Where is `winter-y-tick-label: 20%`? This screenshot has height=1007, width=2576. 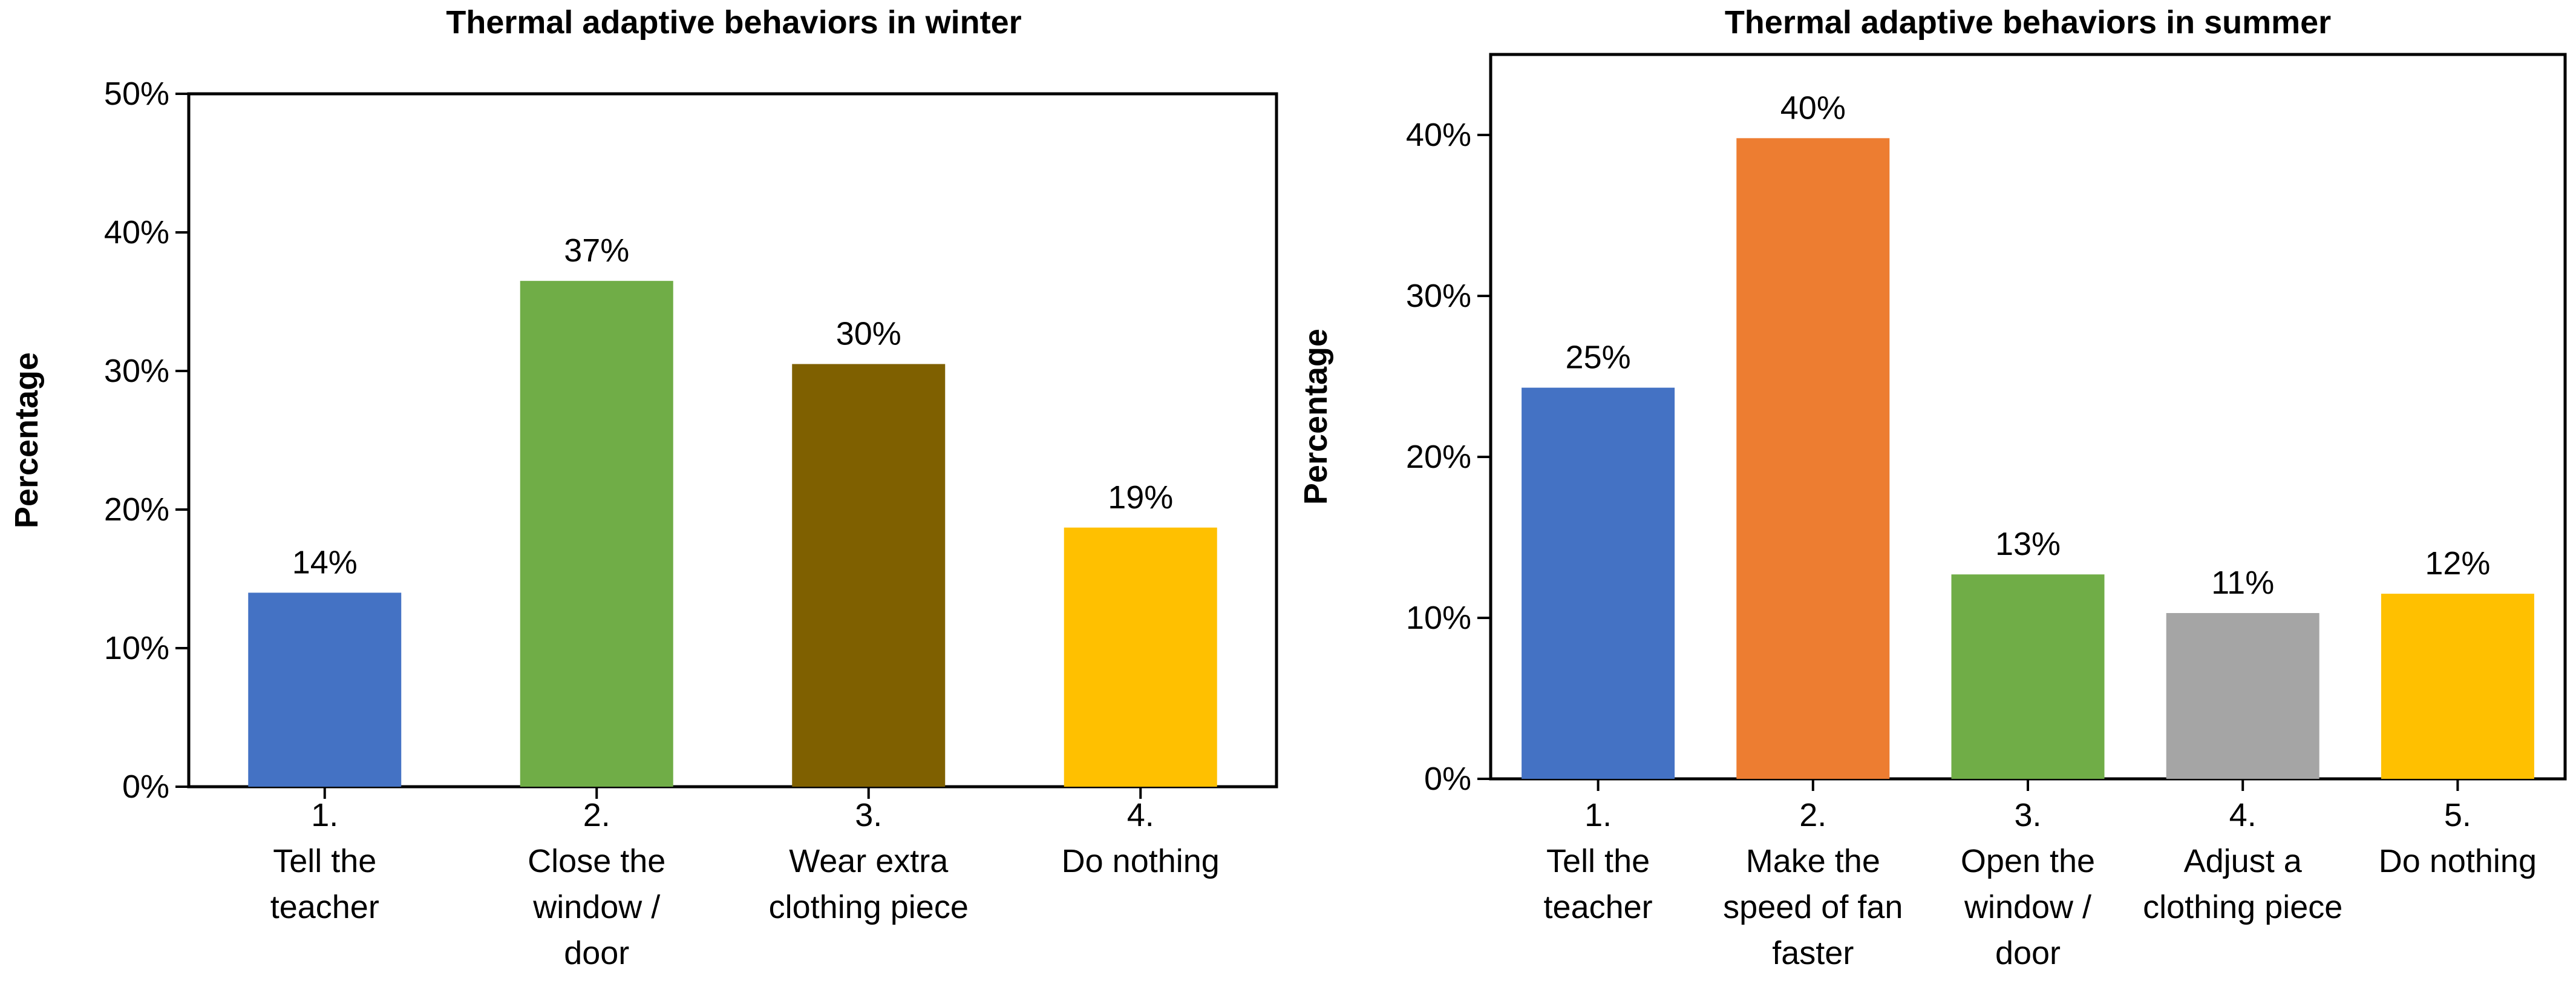 winter-y-tick-label: 20% is located at coordinates (136, 510).